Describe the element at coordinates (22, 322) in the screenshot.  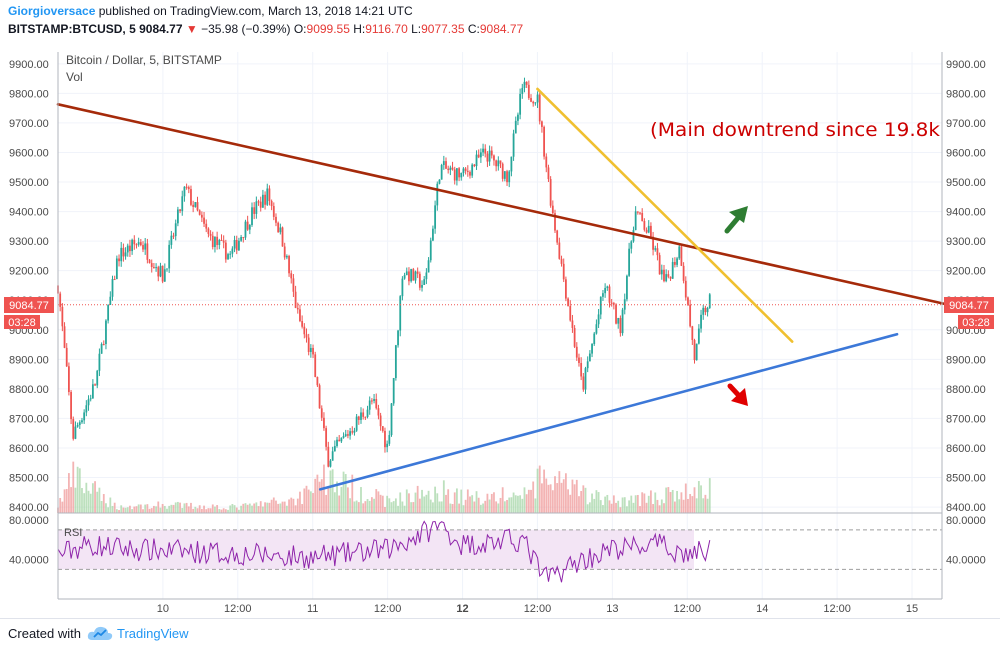
I see `left-countdown-badge` at that location.